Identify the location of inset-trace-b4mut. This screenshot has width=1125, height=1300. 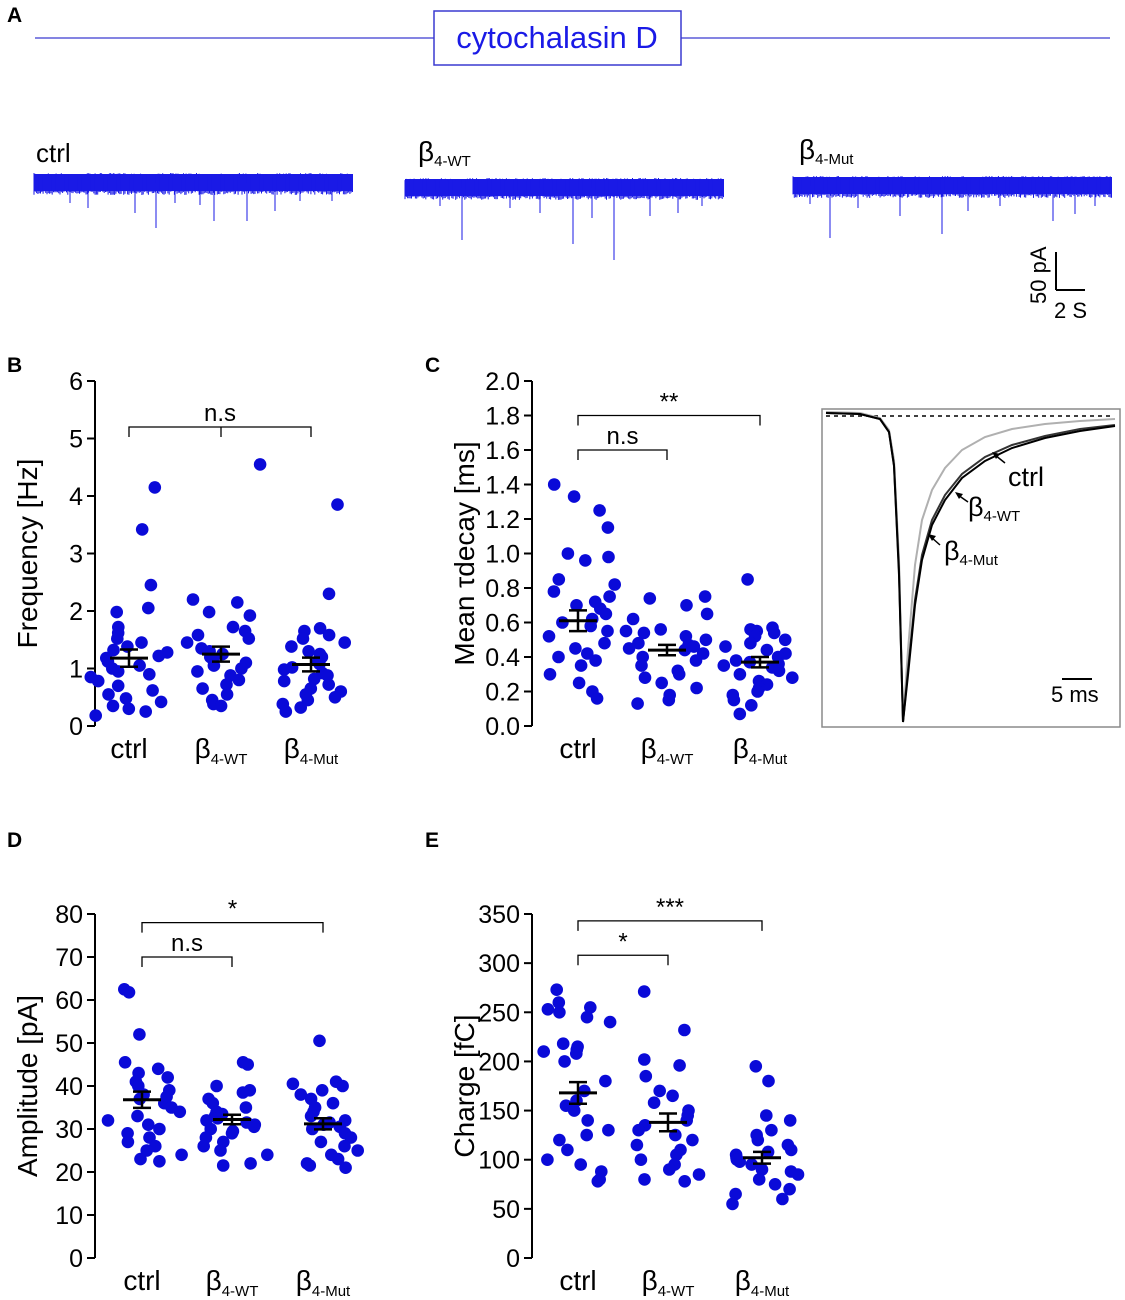
(970, 567).